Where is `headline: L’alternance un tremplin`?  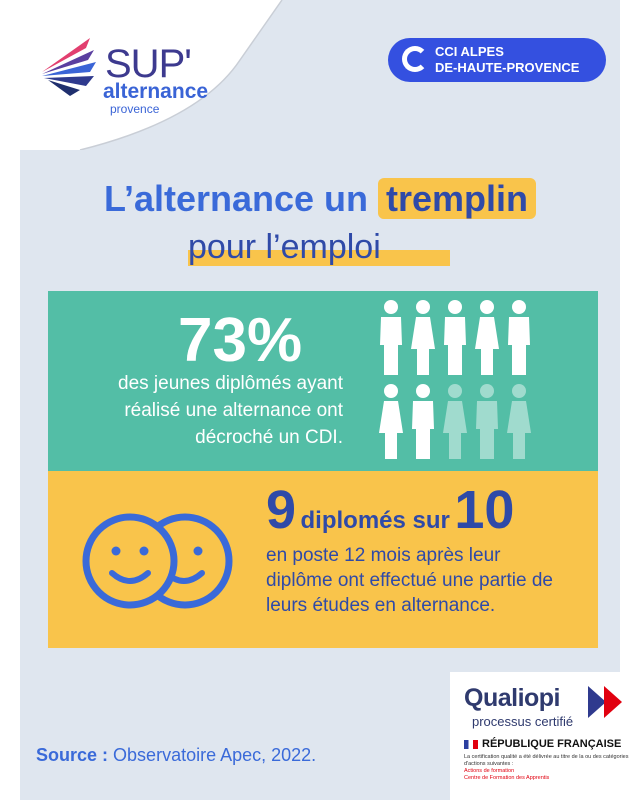
headline: L’alternance un tremplin is located at coordinates (320, 199).